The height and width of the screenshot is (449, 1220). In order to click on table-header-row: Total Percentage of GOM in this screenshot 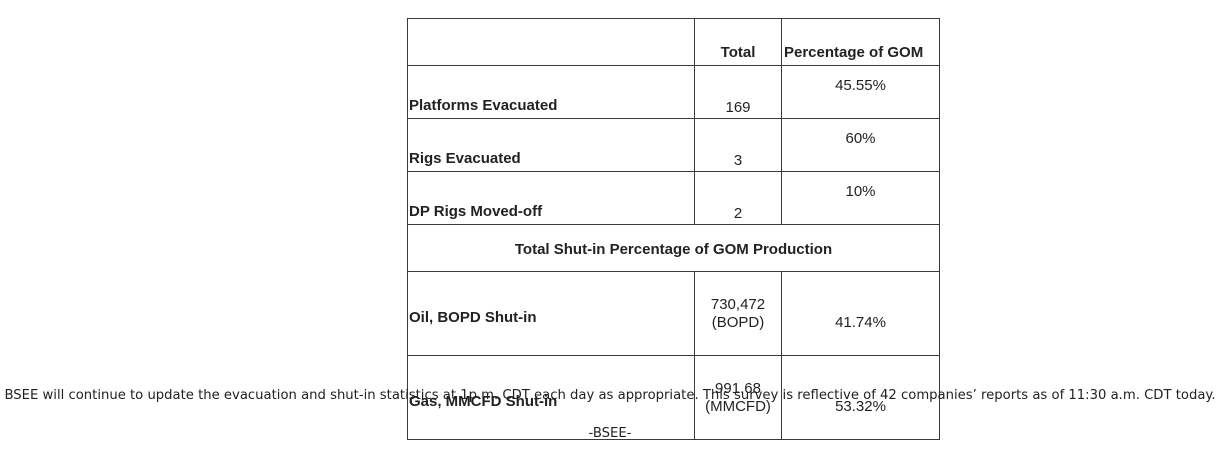, I will do `click(673, 42)`.